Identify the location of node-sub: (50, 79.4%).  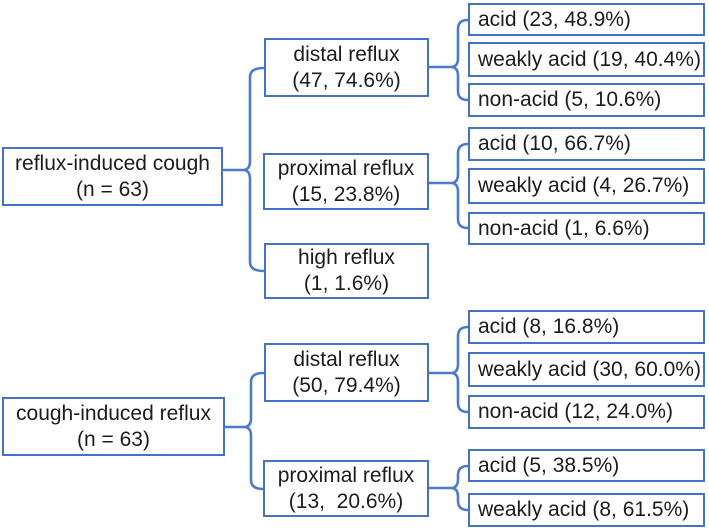
(346, 385).